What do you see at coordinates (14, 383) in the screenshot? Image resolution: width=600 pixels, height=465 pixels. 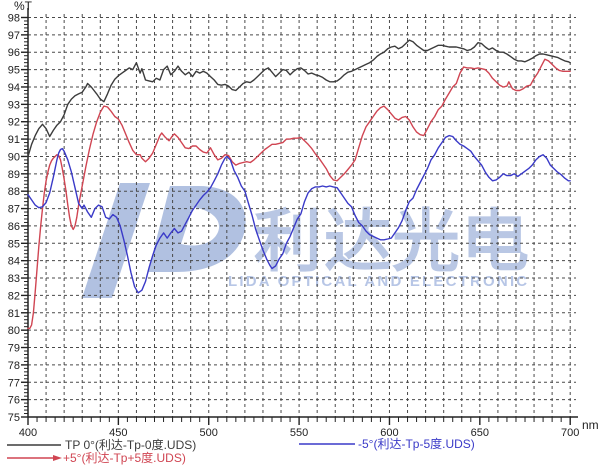 I see `y-tick-label: 77` at bounding box center [14, 383].